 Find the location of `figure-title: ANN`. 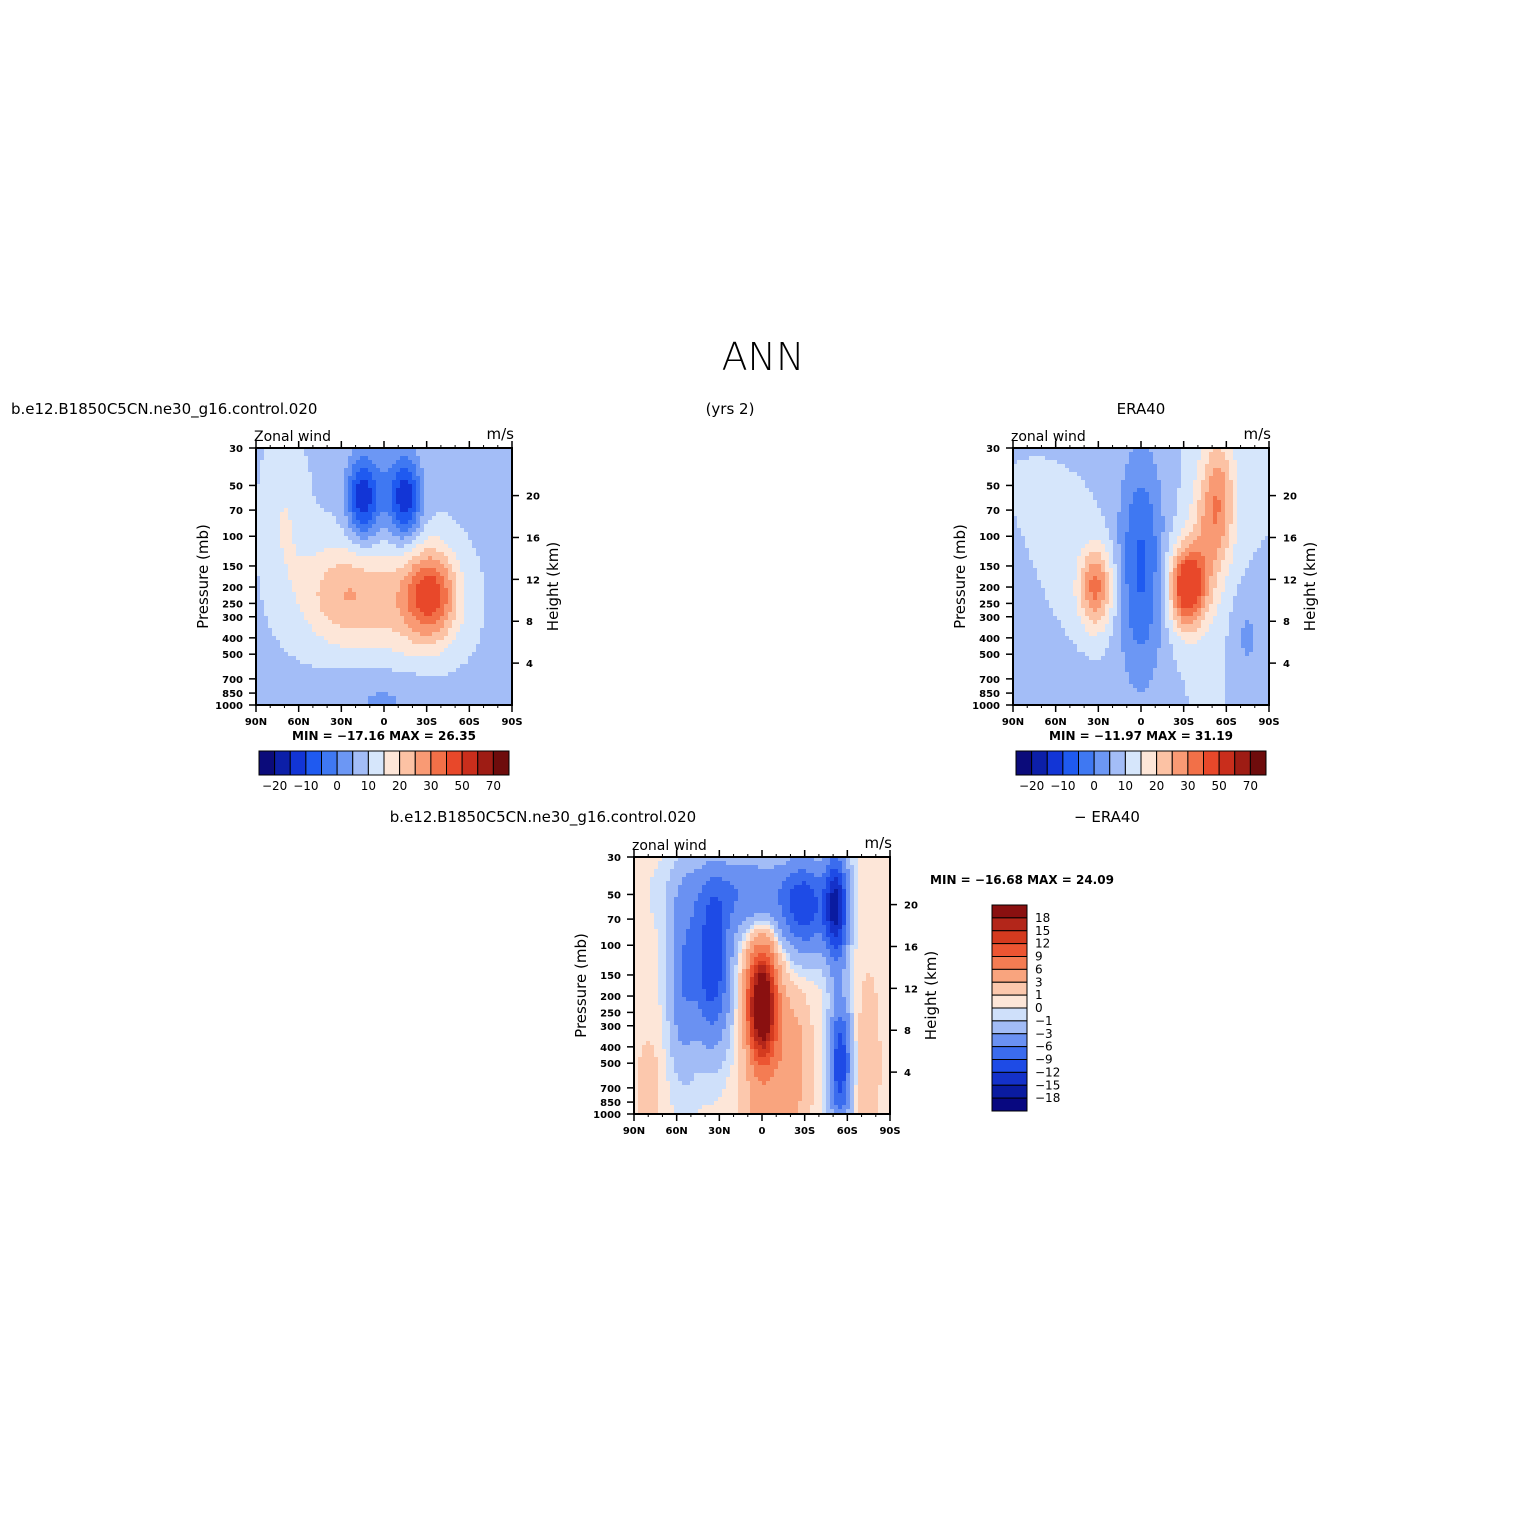

figure-title: ANN is located at coordinates (763, 357).